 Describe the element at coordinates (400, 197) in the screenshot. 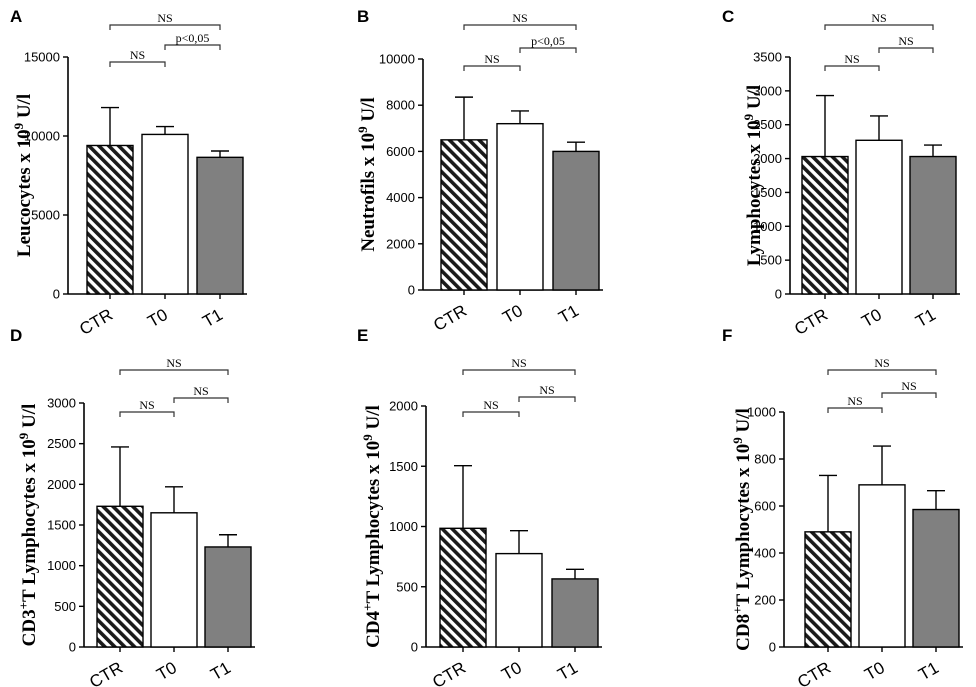

I see `y-tick-label: 4000` at that location.